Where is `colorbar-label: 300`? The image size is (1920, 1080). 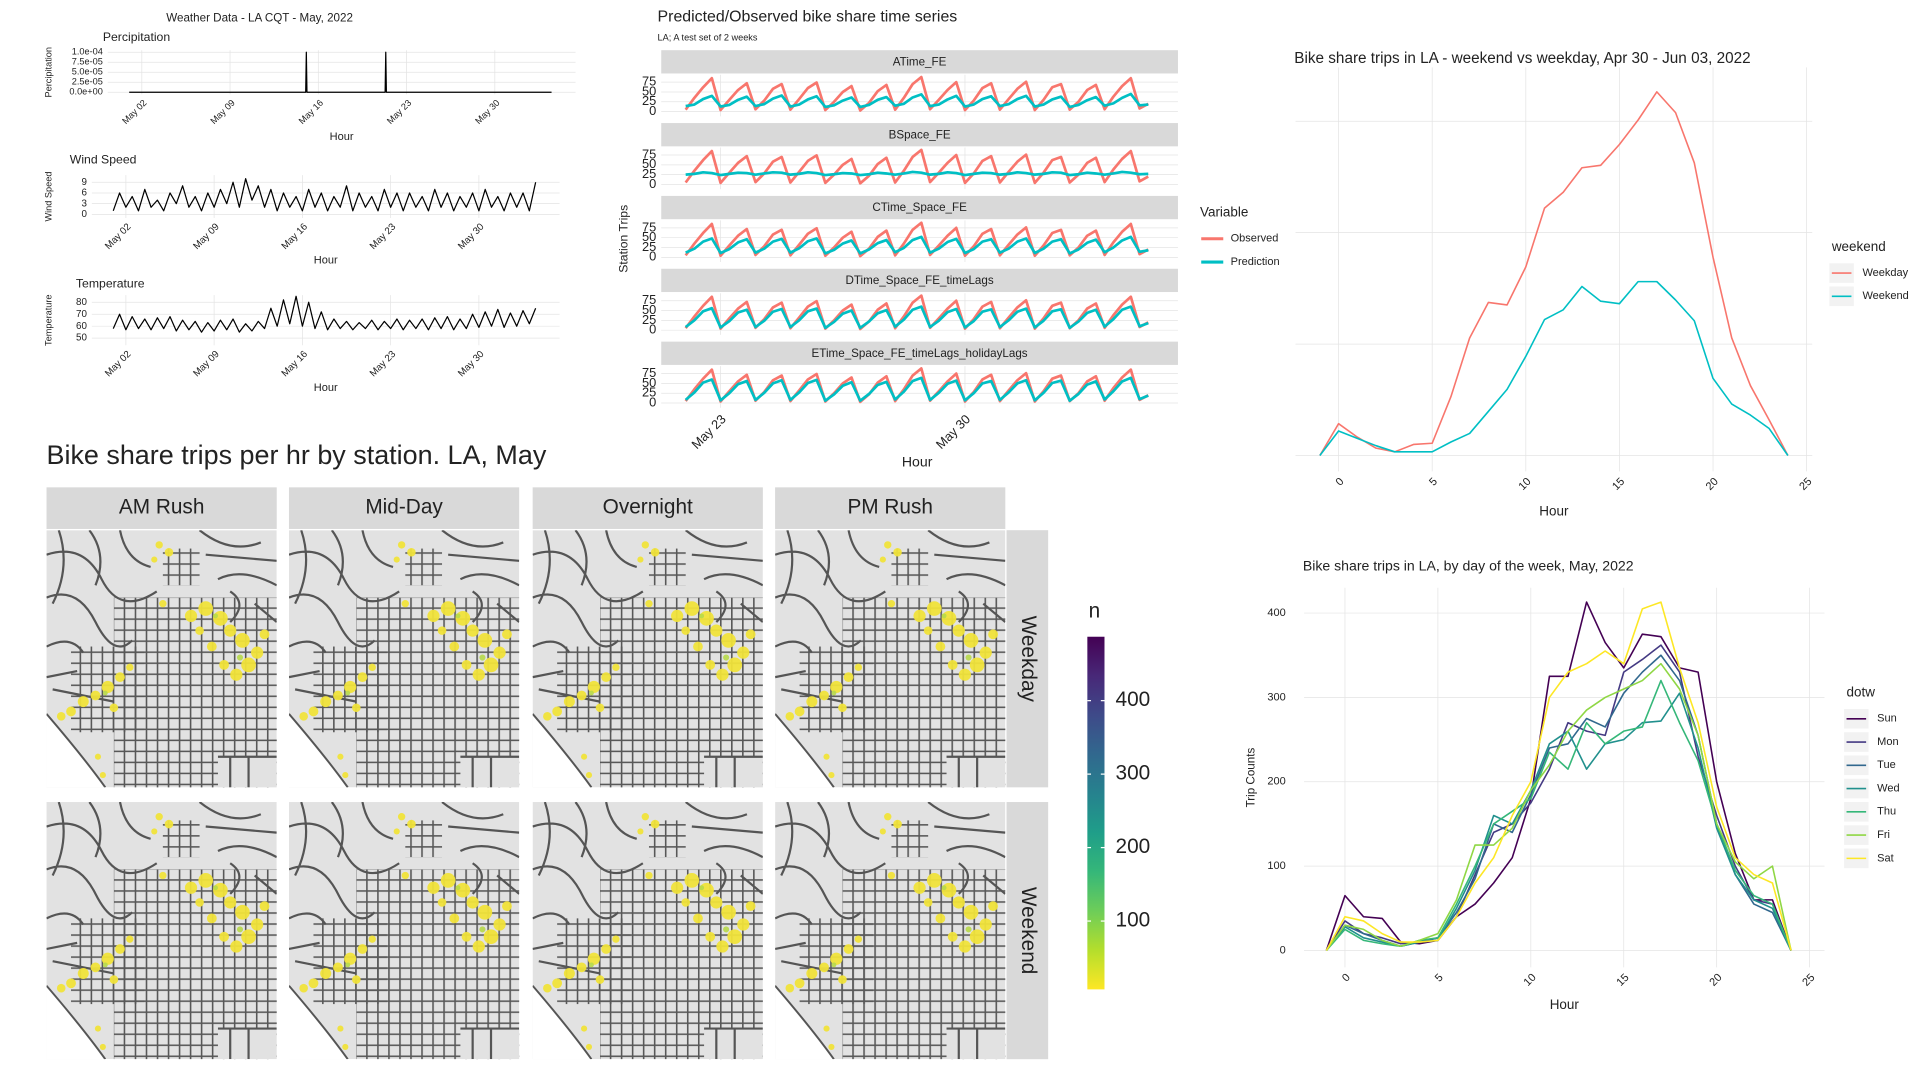
colorbar-label: 300 is located at coordinates (1133, 773).